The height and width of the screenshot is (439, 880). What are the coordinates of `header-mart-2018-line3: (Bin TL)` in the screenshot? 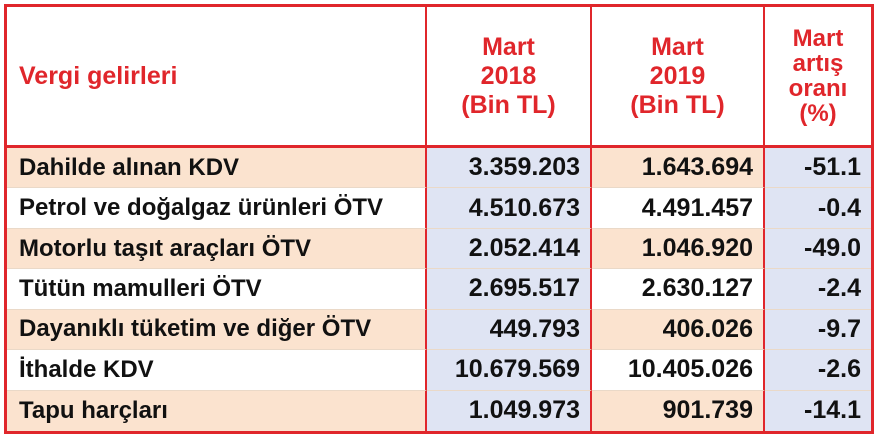 It's located at (508, 104).